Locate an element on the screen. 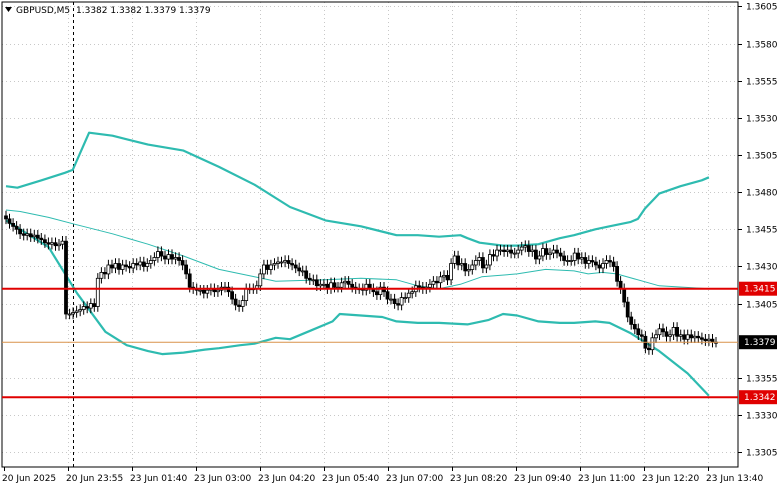  y-tick-label: 1.3430 is located at coordinates (762, 268).